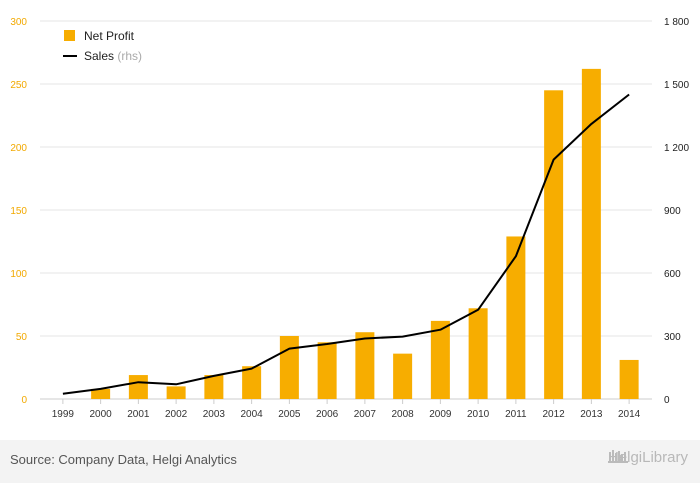 The height and width of the screenshot is (483, 700). Describe the element at coordinates (591, 414) in the screenshot. I see `x-axis-tick-label: 2013` at that location.